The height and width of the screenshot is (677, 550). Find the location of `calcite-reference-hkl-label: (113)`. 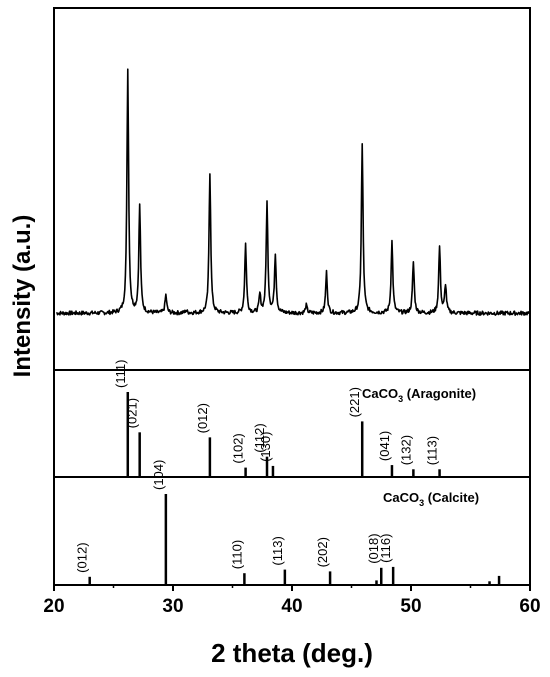

calcite-reference-hkl-label: (113) is located at coordinates (277, 550).